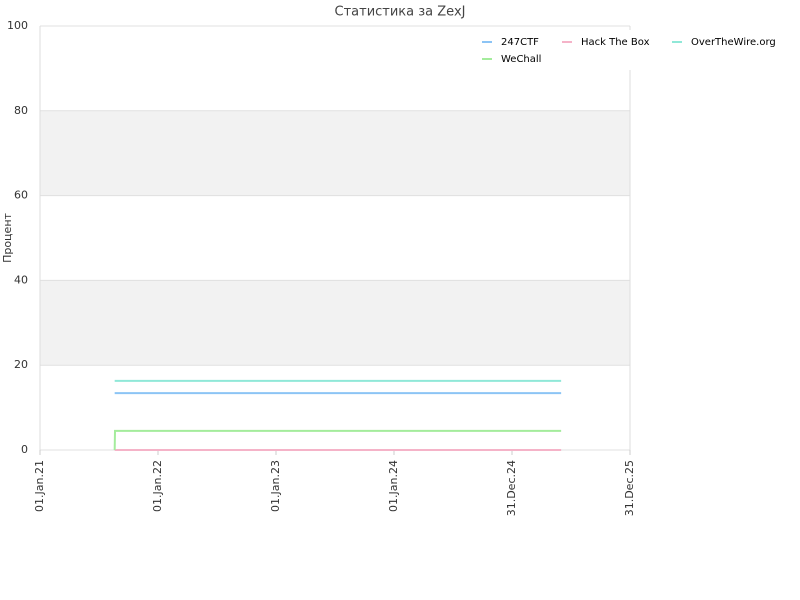 This screenshot has width=800, height=600. I want to click on x-tick-label: 01.Jan.23, so click(275, 486).